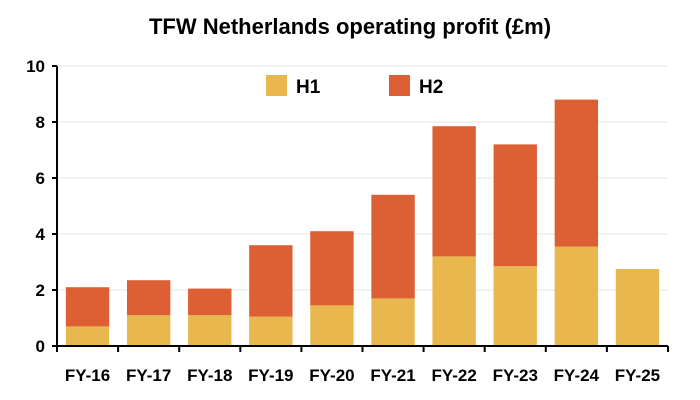  What do you see at coordinates (35, 66) in the screenshot?
I see `y-tick-label: 10` at bounding box center [35, 66].